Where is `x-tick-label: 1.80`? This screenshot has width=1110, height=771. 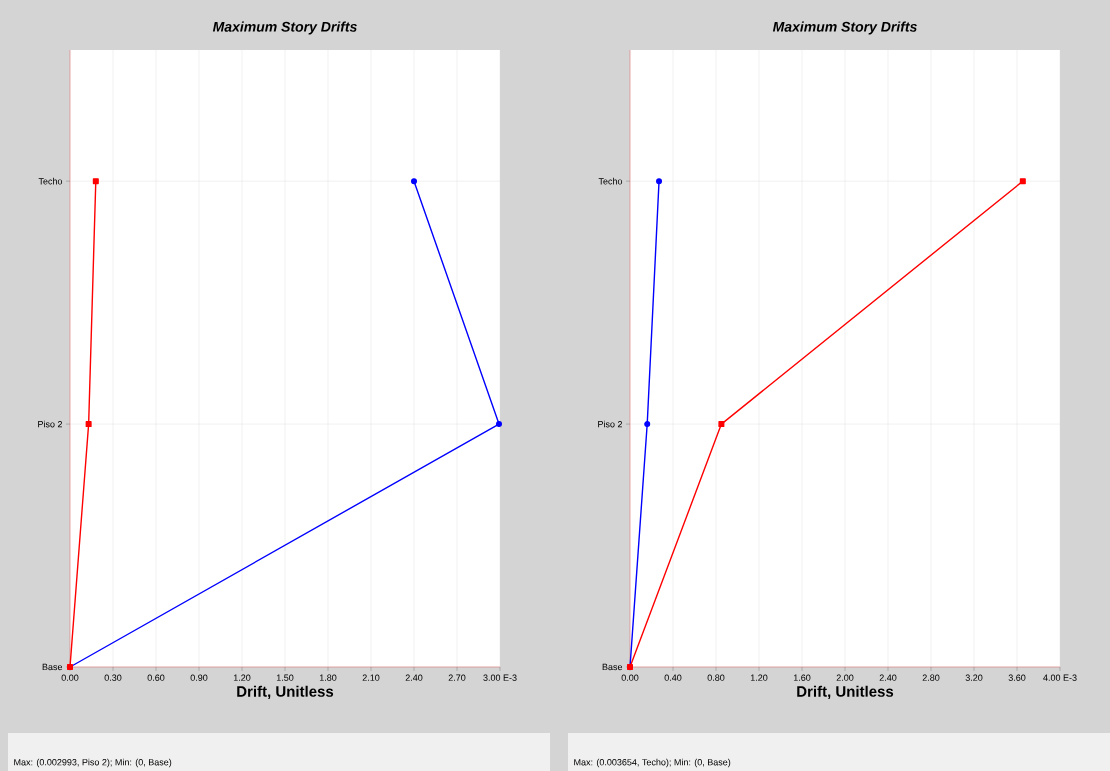
x-tick-label: 1.80 is located at coordinates (328, 677).